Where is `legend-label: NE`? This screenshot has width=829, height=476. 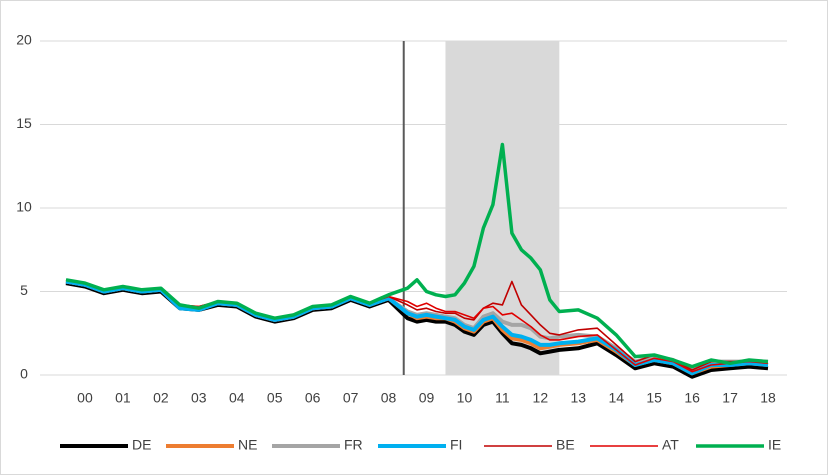
legend-label: NE is located at coordinates (247, 445).